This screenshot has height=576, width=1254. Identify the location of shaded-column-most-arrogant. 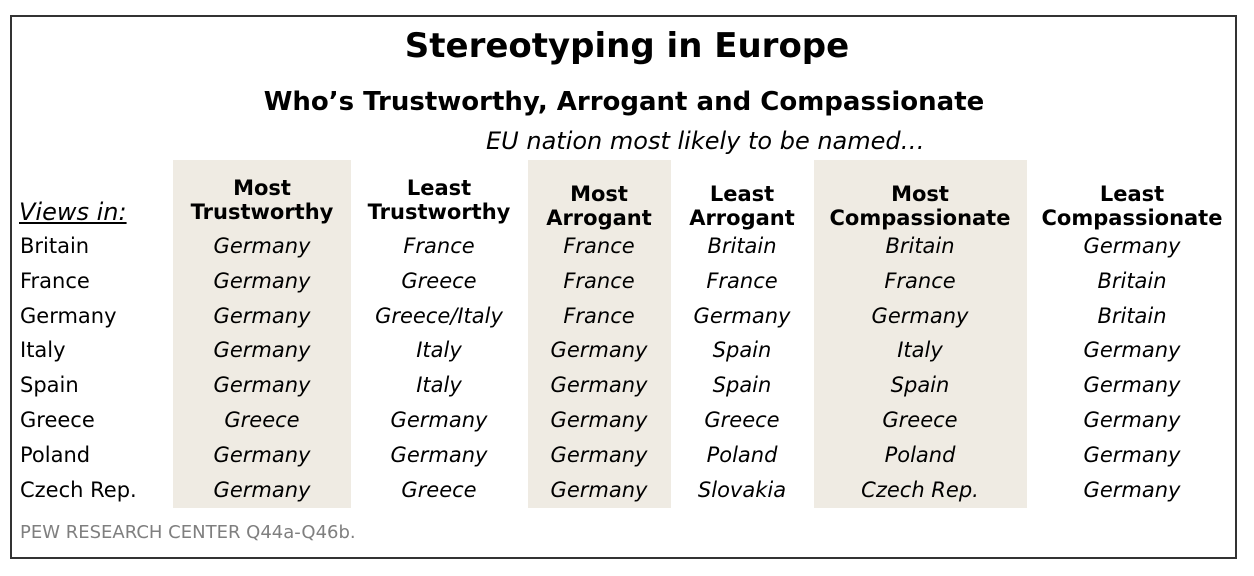
(599, 334).